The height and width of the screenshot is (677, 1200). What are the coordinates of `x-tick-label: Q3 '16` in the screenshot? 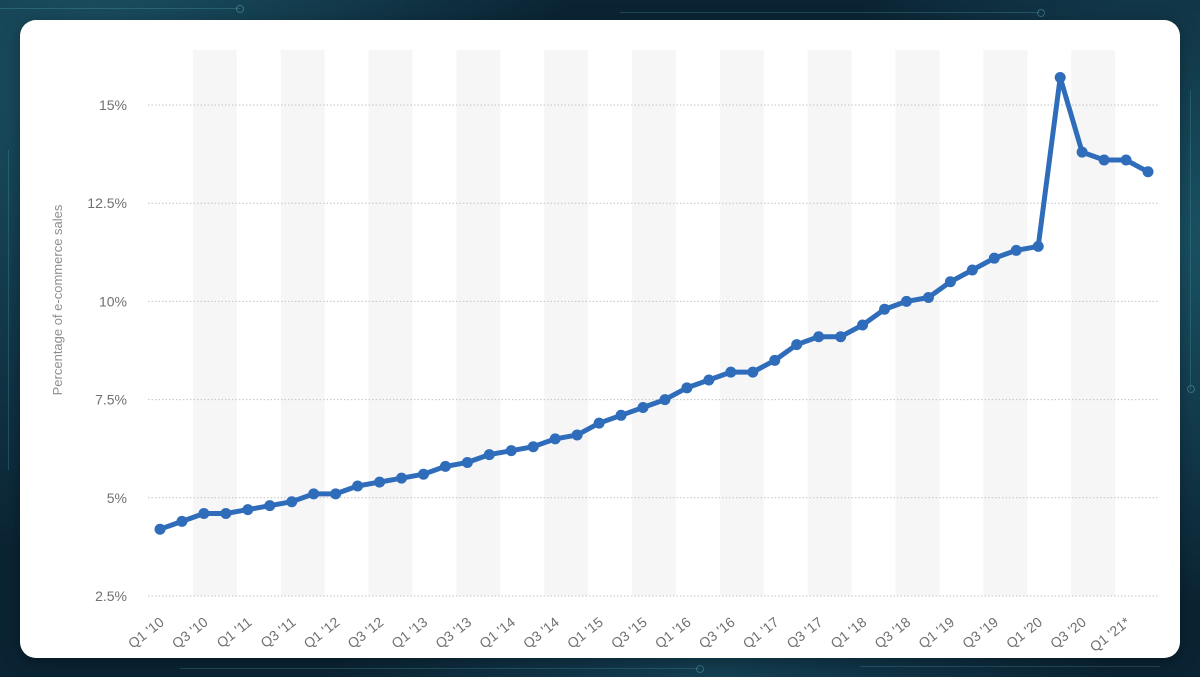 It's located at (717, 633).